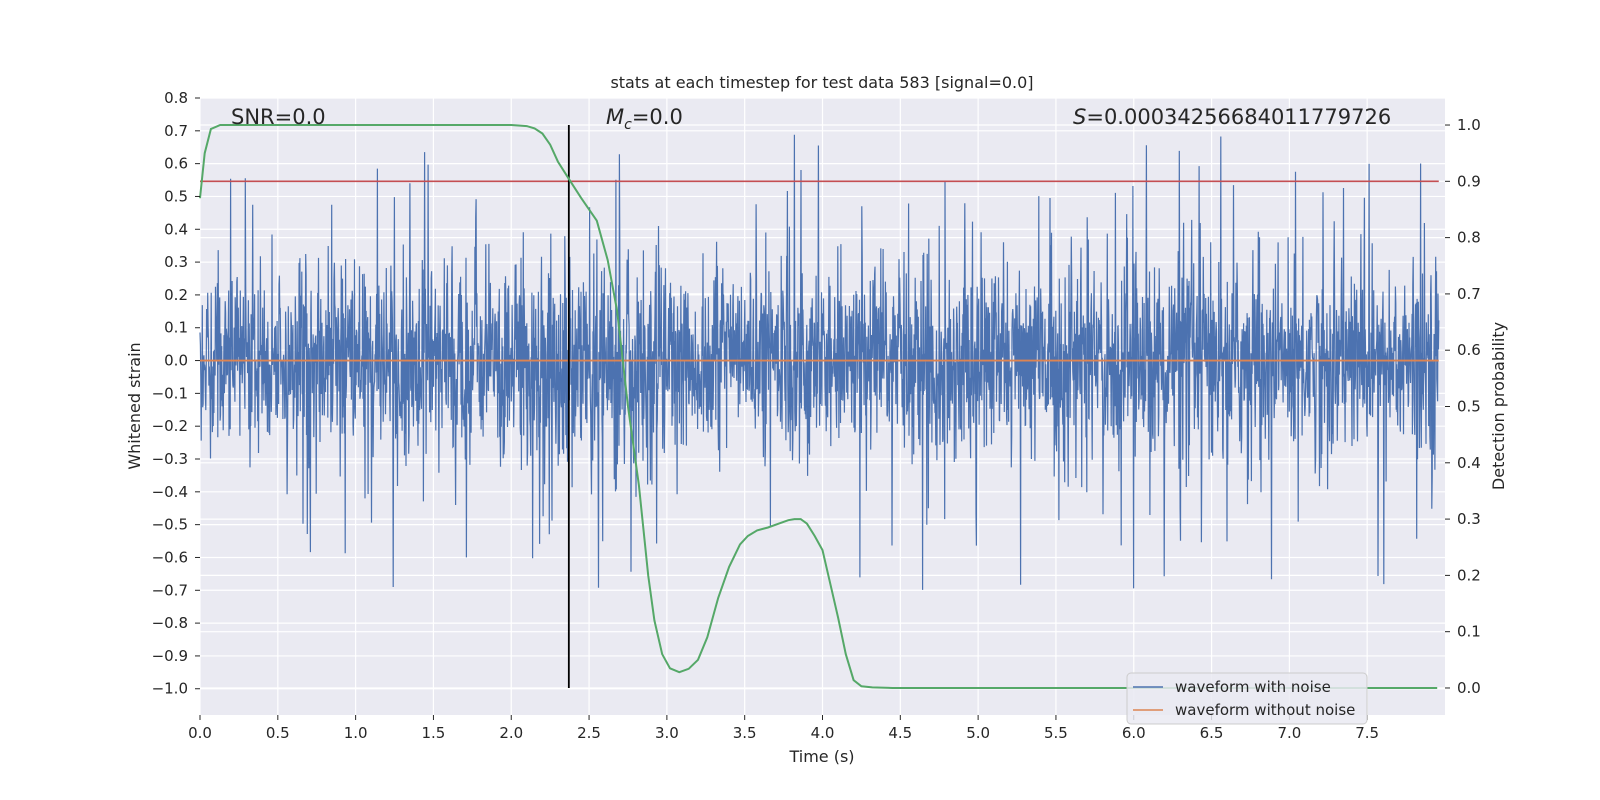 This screenshot has height=800, width=1600. What do you see at coordinates (170, 426) in the screenshot?
I see `left-y-tick-label: −0.2` at bounding box center [170, 426].